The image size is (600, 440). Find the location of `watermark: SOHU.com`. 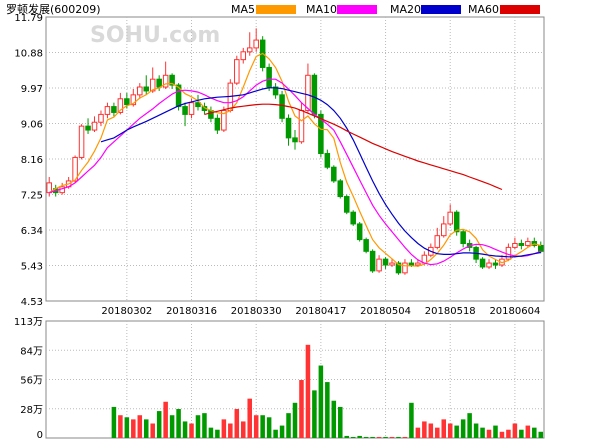

watermark: SOHU.com is located at coordinates (155, 35).